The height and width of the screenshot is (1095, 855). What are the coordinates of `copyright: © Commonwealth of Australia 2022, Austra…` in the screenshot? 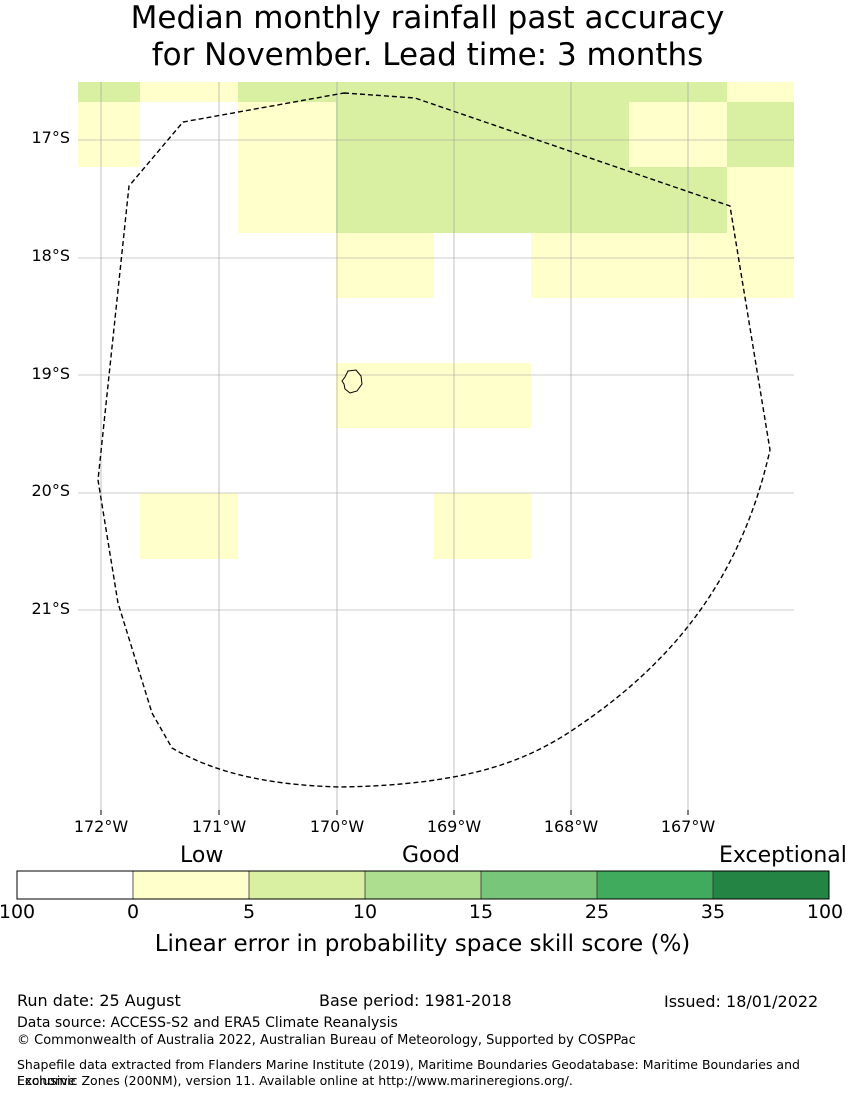 It's located at (326, 1040).